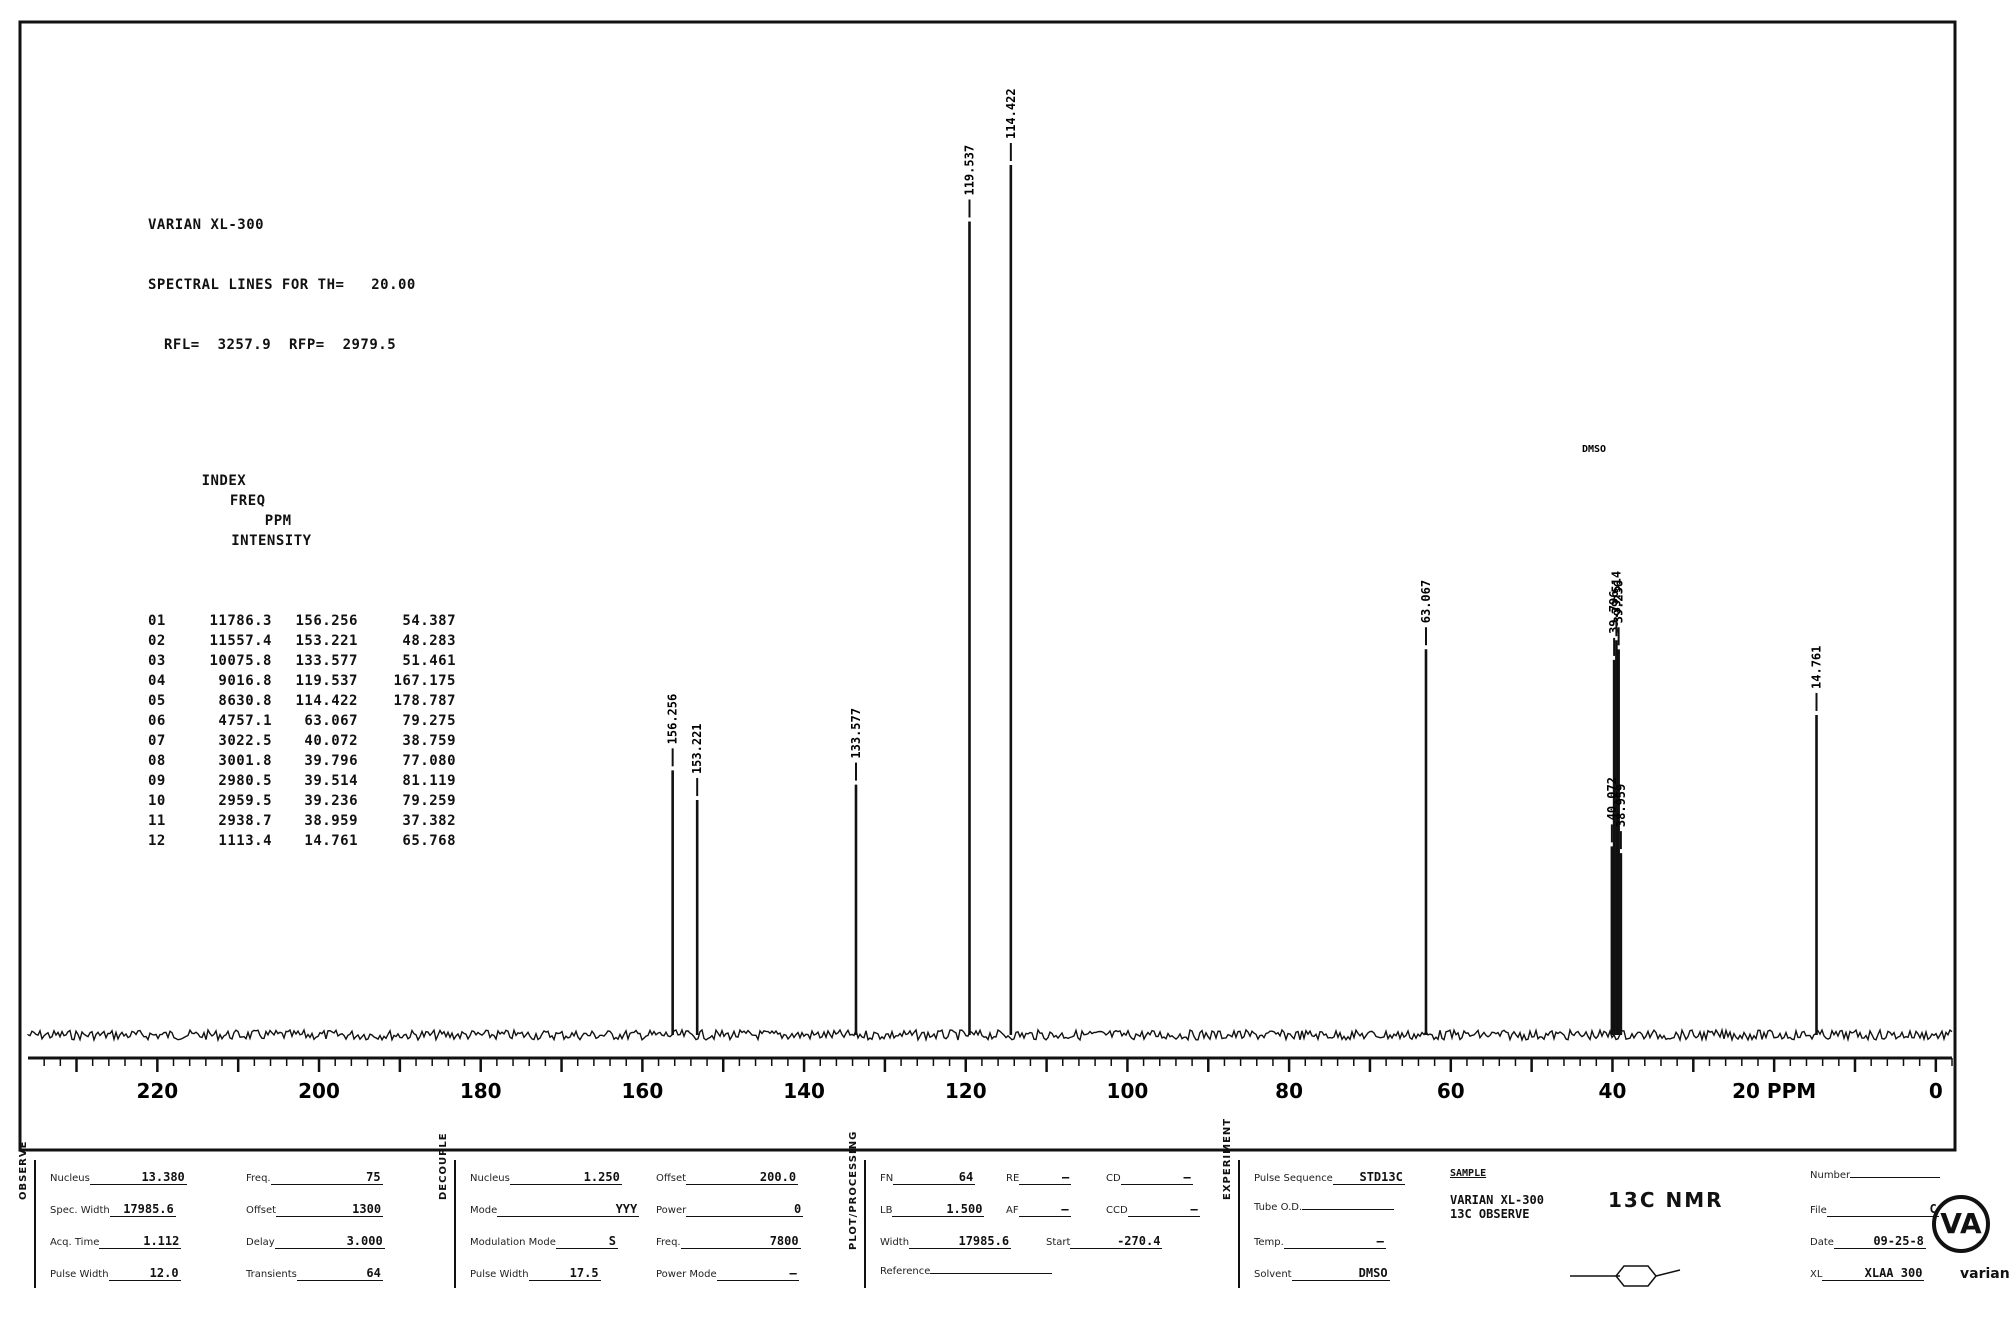 This screenshot has height=1325, width=2009. I want to click on peak-label: 63.067, so click(1426, 601).